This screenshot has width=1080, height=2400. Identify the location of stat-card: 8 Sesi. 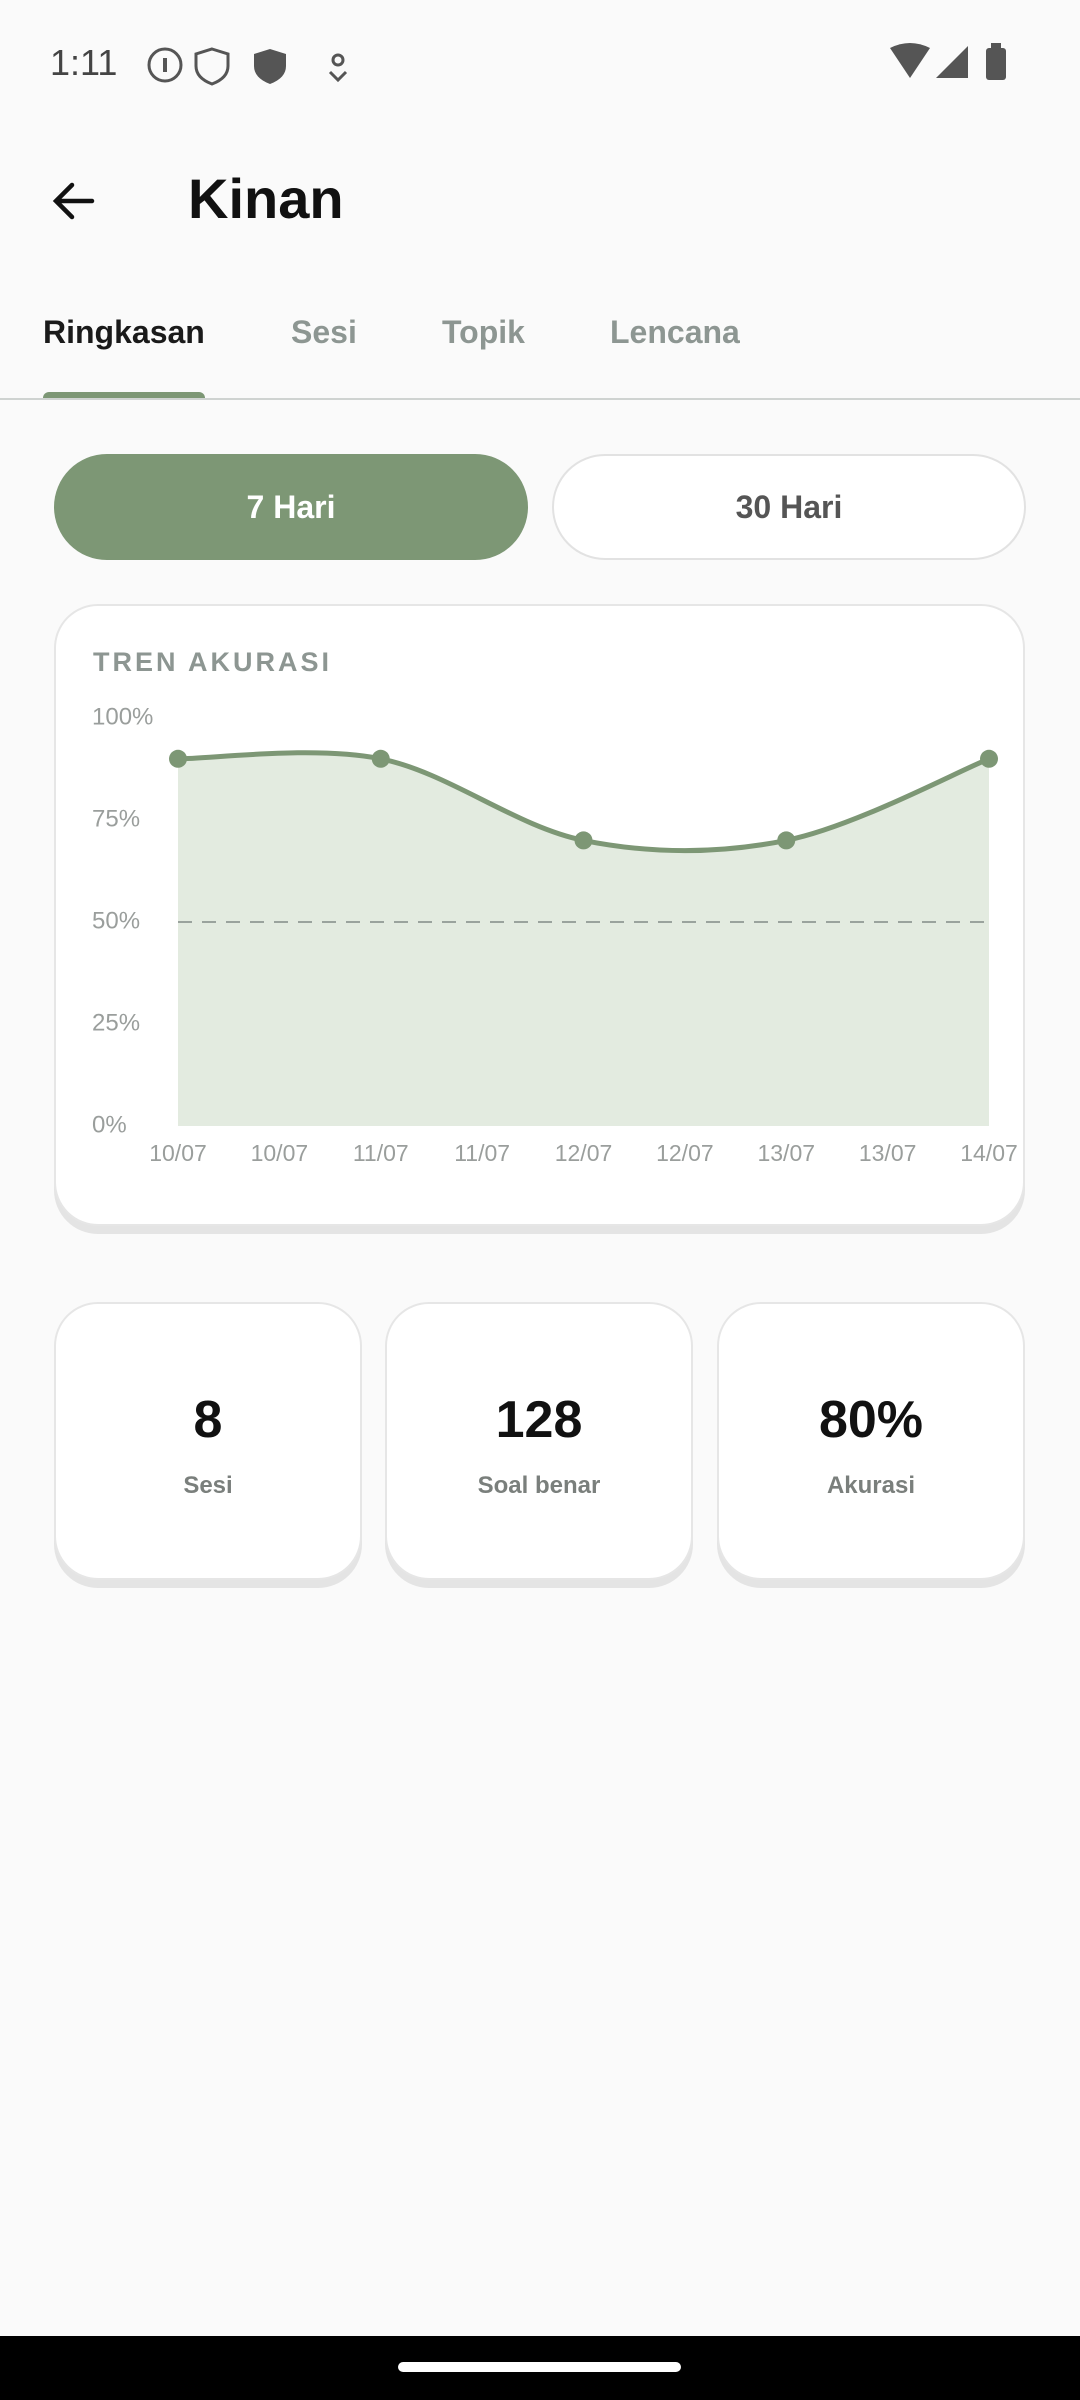
(208, 1441).